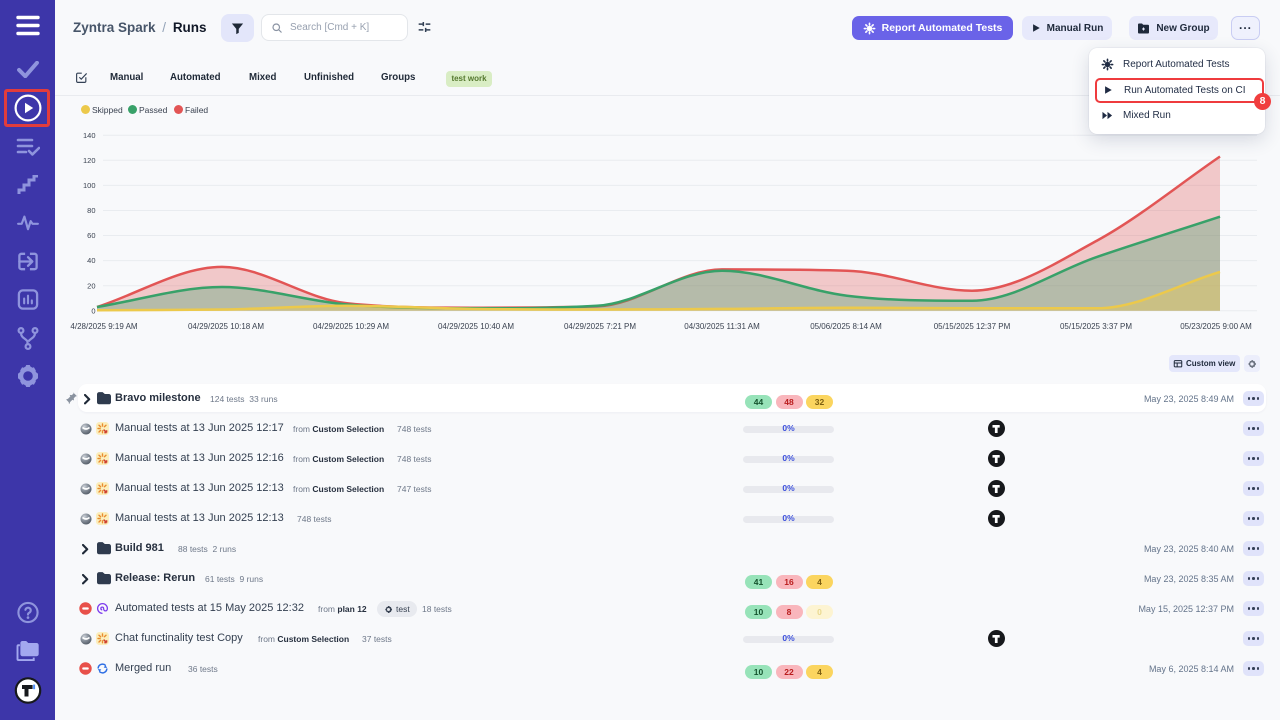 The width and height of the screenshot is (1280, 720). What do you see at coordinates (972, 326) in the screenshot?
I see `svg-text: 05/15/2025 12:37 PM` at bounding box center [972, 326].